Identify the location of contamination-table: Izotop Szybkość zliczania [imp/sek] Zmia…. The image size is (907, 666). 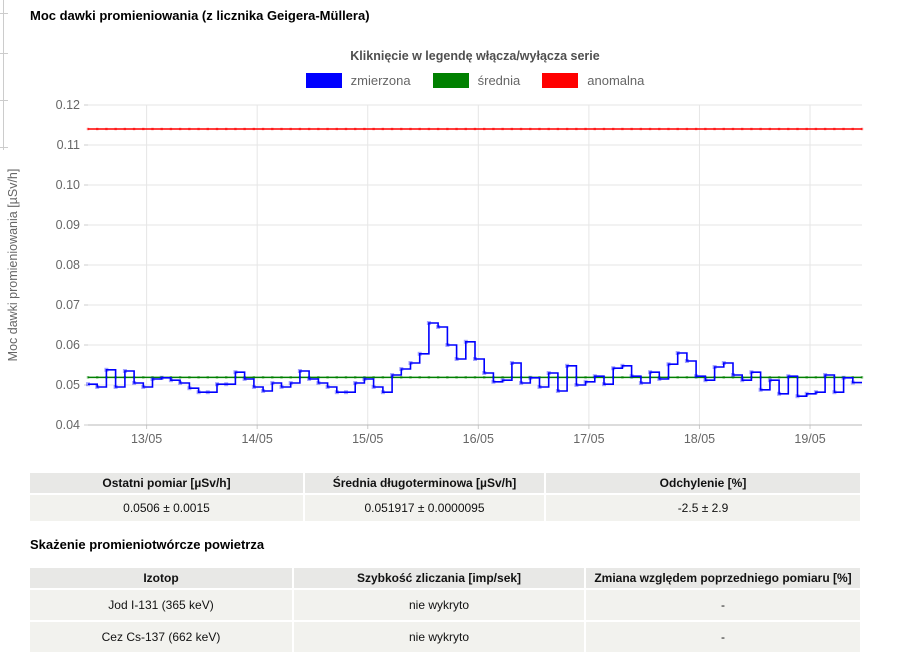
(445, 610).